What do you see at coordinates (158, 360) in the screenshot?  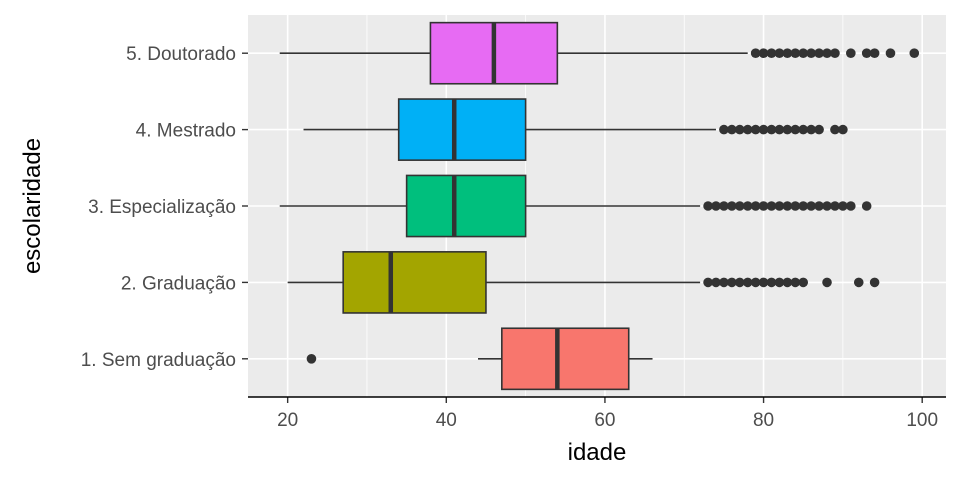 I see `y-tick-label: 1. Sem graduação` at bounding box center [158, 360].